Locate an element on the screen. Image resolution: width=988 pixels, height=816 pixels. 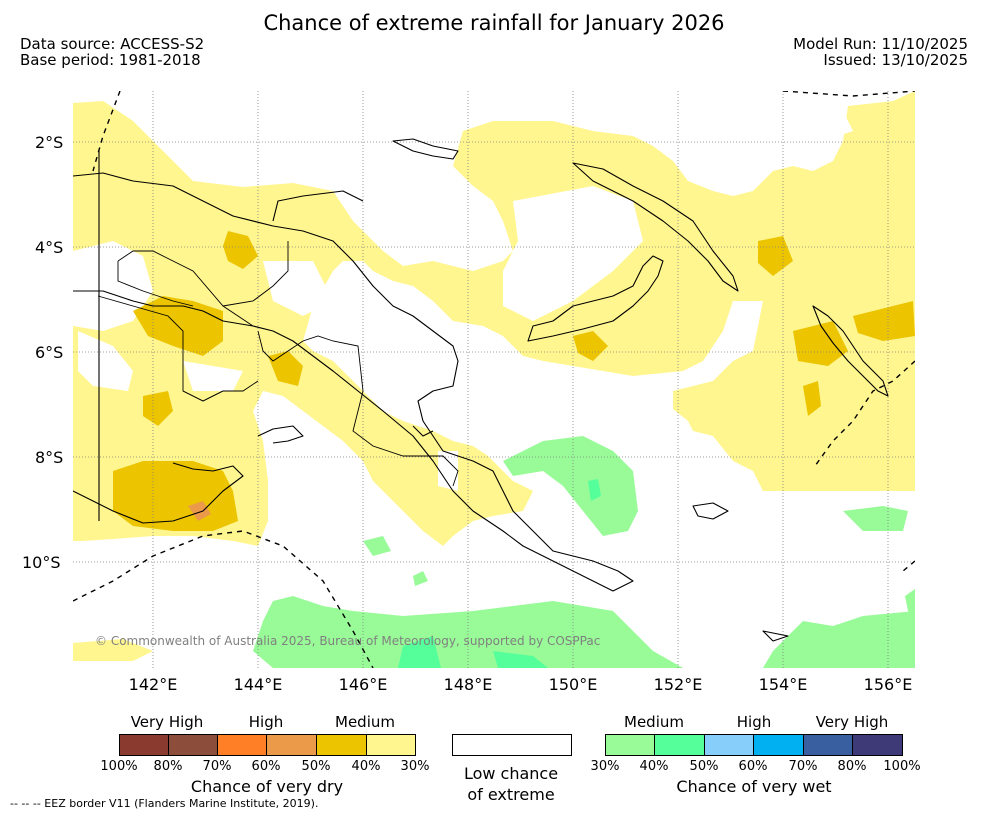
province-borders is located at coordinates (278, 364).